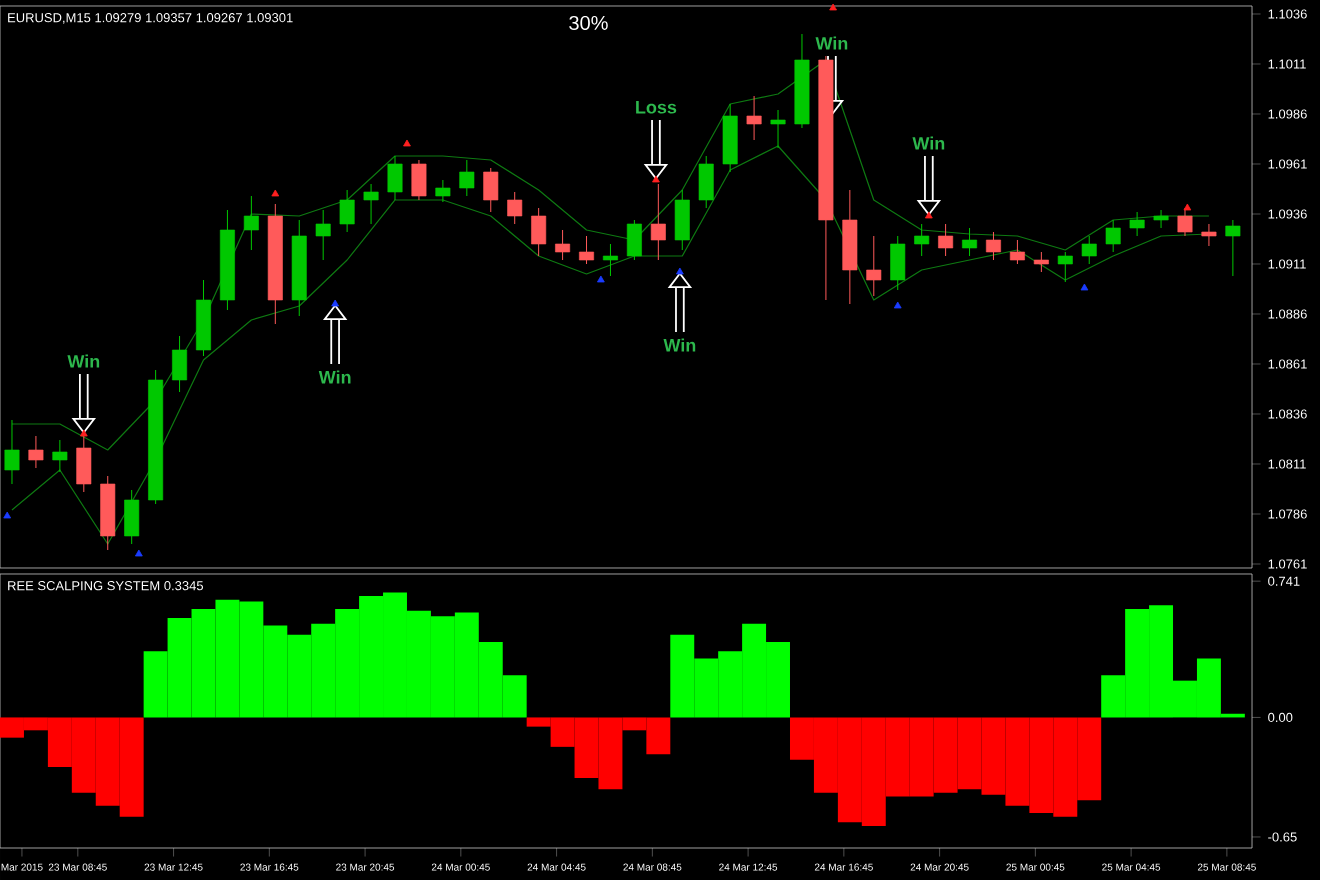  I want to click on annotation: 30%, so click(588, 23).